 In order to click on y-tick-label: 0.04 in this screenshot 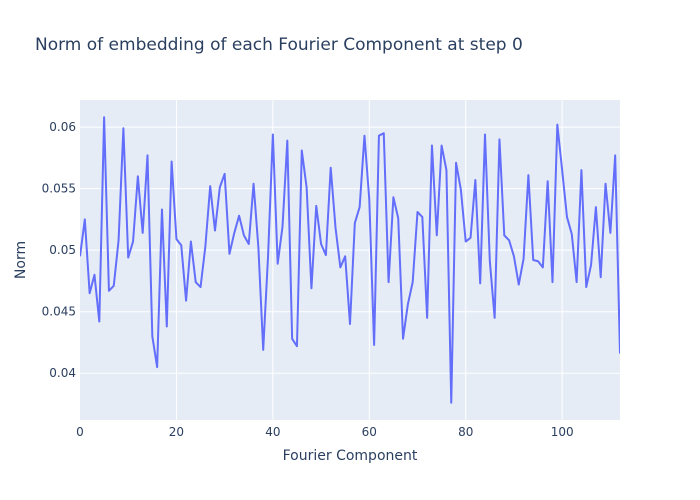, I will do `click(62, 373)`.